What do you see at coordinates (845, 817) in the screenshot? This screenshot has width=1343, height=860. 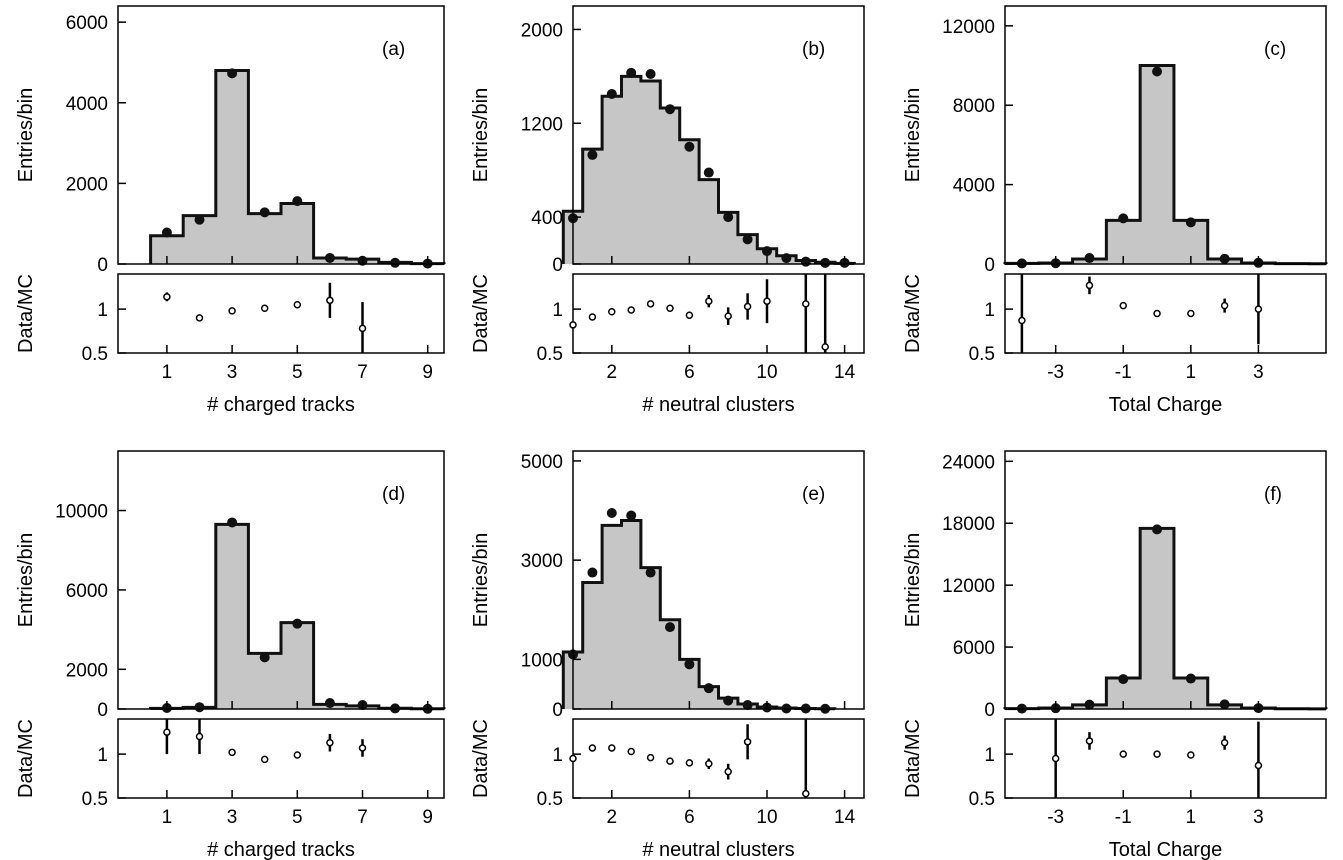 I see `x-tick-label: 14` at bounding box center [845, 817].